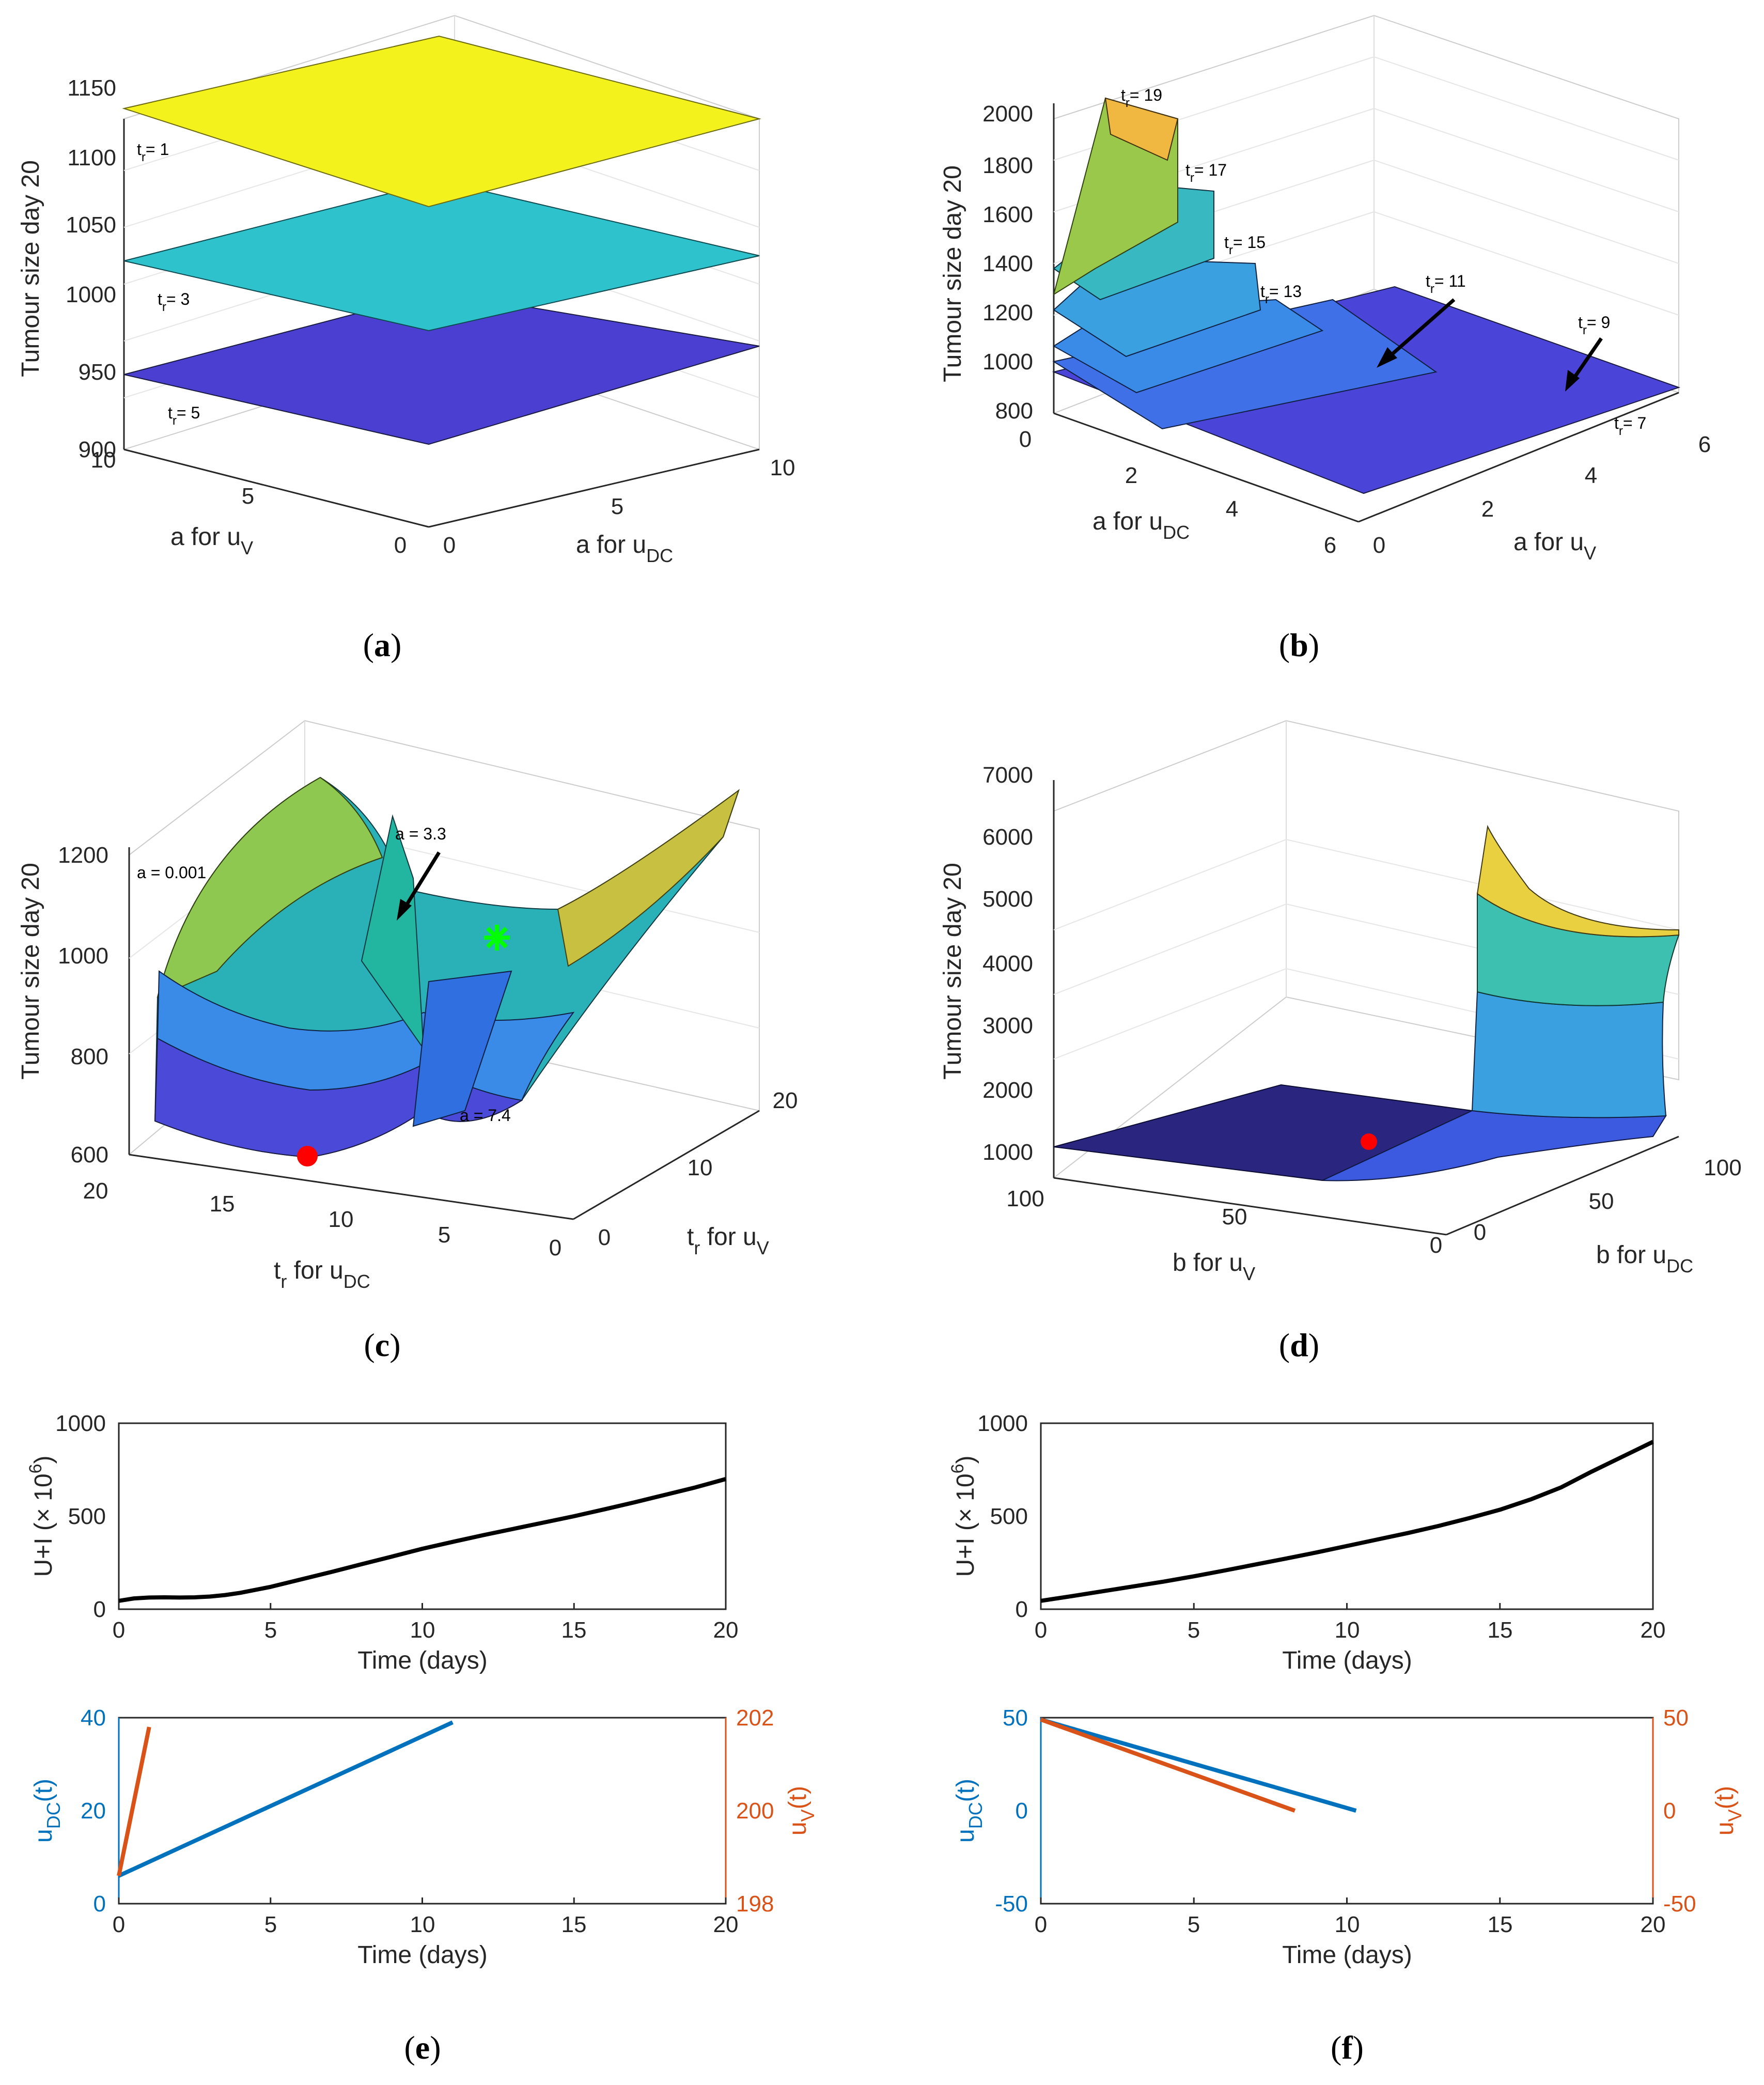 This screenshot has width=1764, height=2085. I want to click on e-bottom-ylabel-left: uDC(t), so click(47, 1811).